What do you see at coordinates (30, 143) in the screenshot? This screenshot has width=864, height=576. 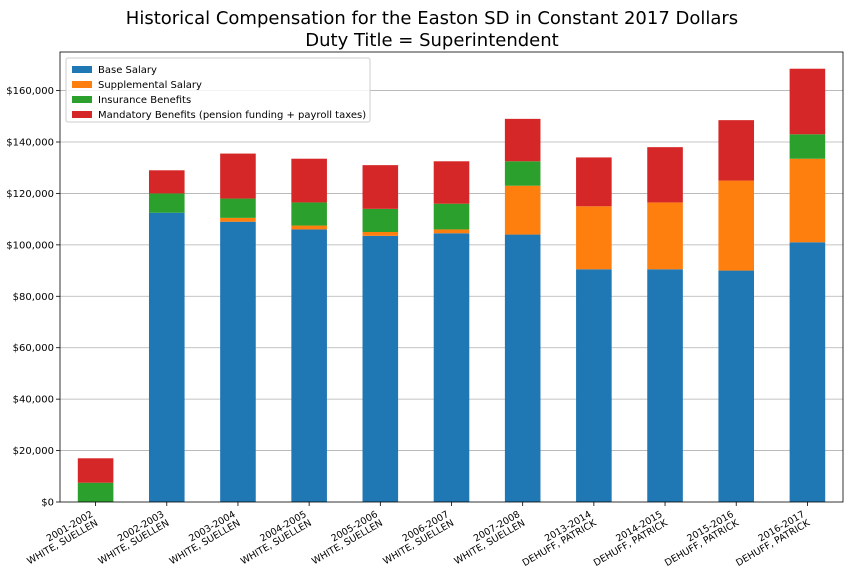 I see `y-tick-label: $140,000` at bounding box center [30, 143].